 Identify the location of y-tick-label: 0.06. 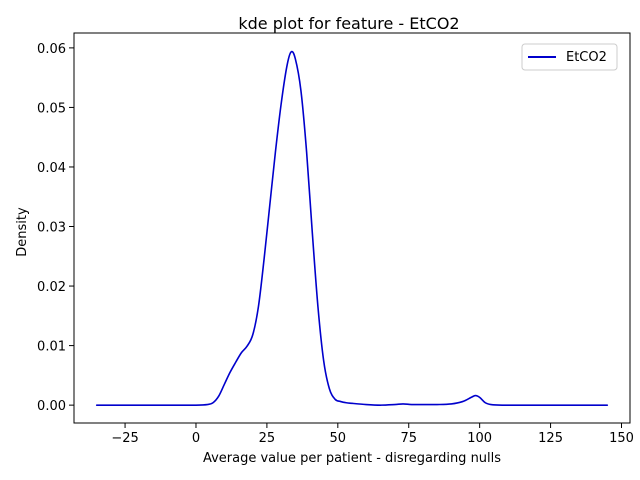
(51, 49).